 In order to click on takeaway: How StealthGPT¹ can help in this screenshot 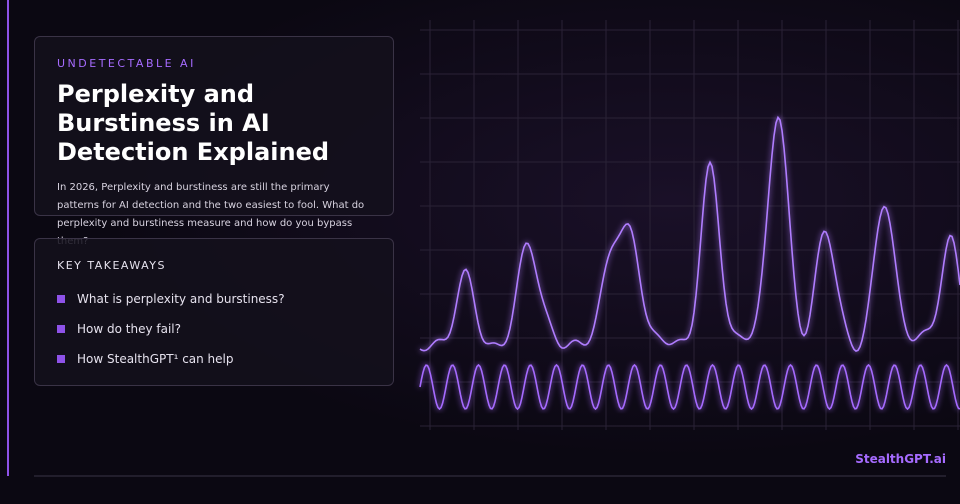, I will do `click(214, 359)`.